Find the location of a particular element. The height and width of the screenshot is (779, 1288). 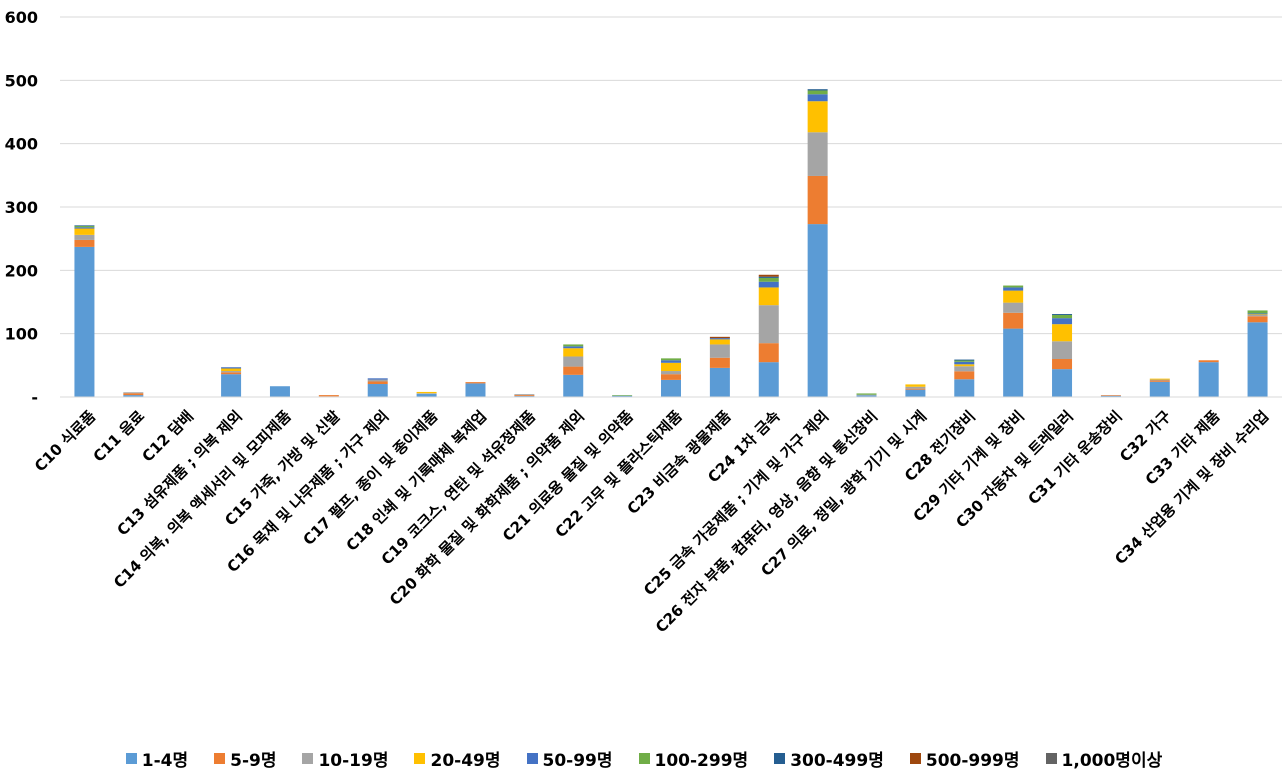

y-tick-label: 200 is located at coordinates (21, 270).